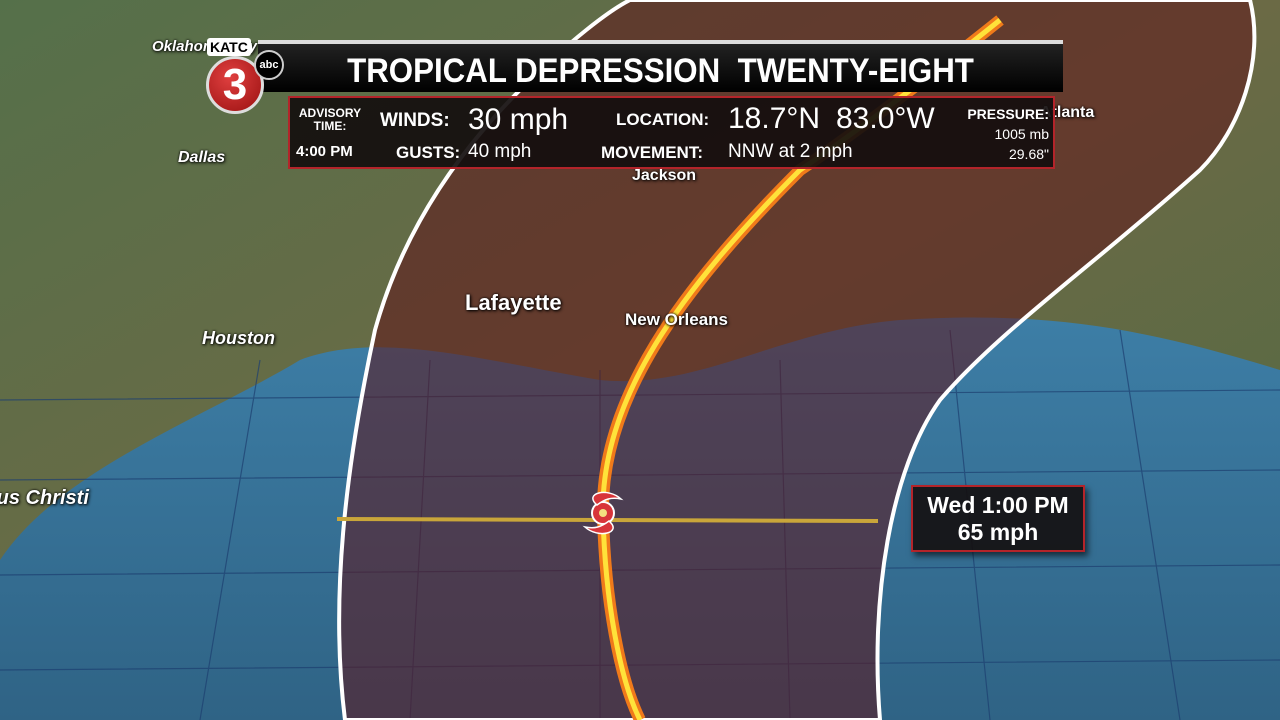 This screenshot has width=1280, height=720. I want to click on label: WINDS:, so click(415, 120).